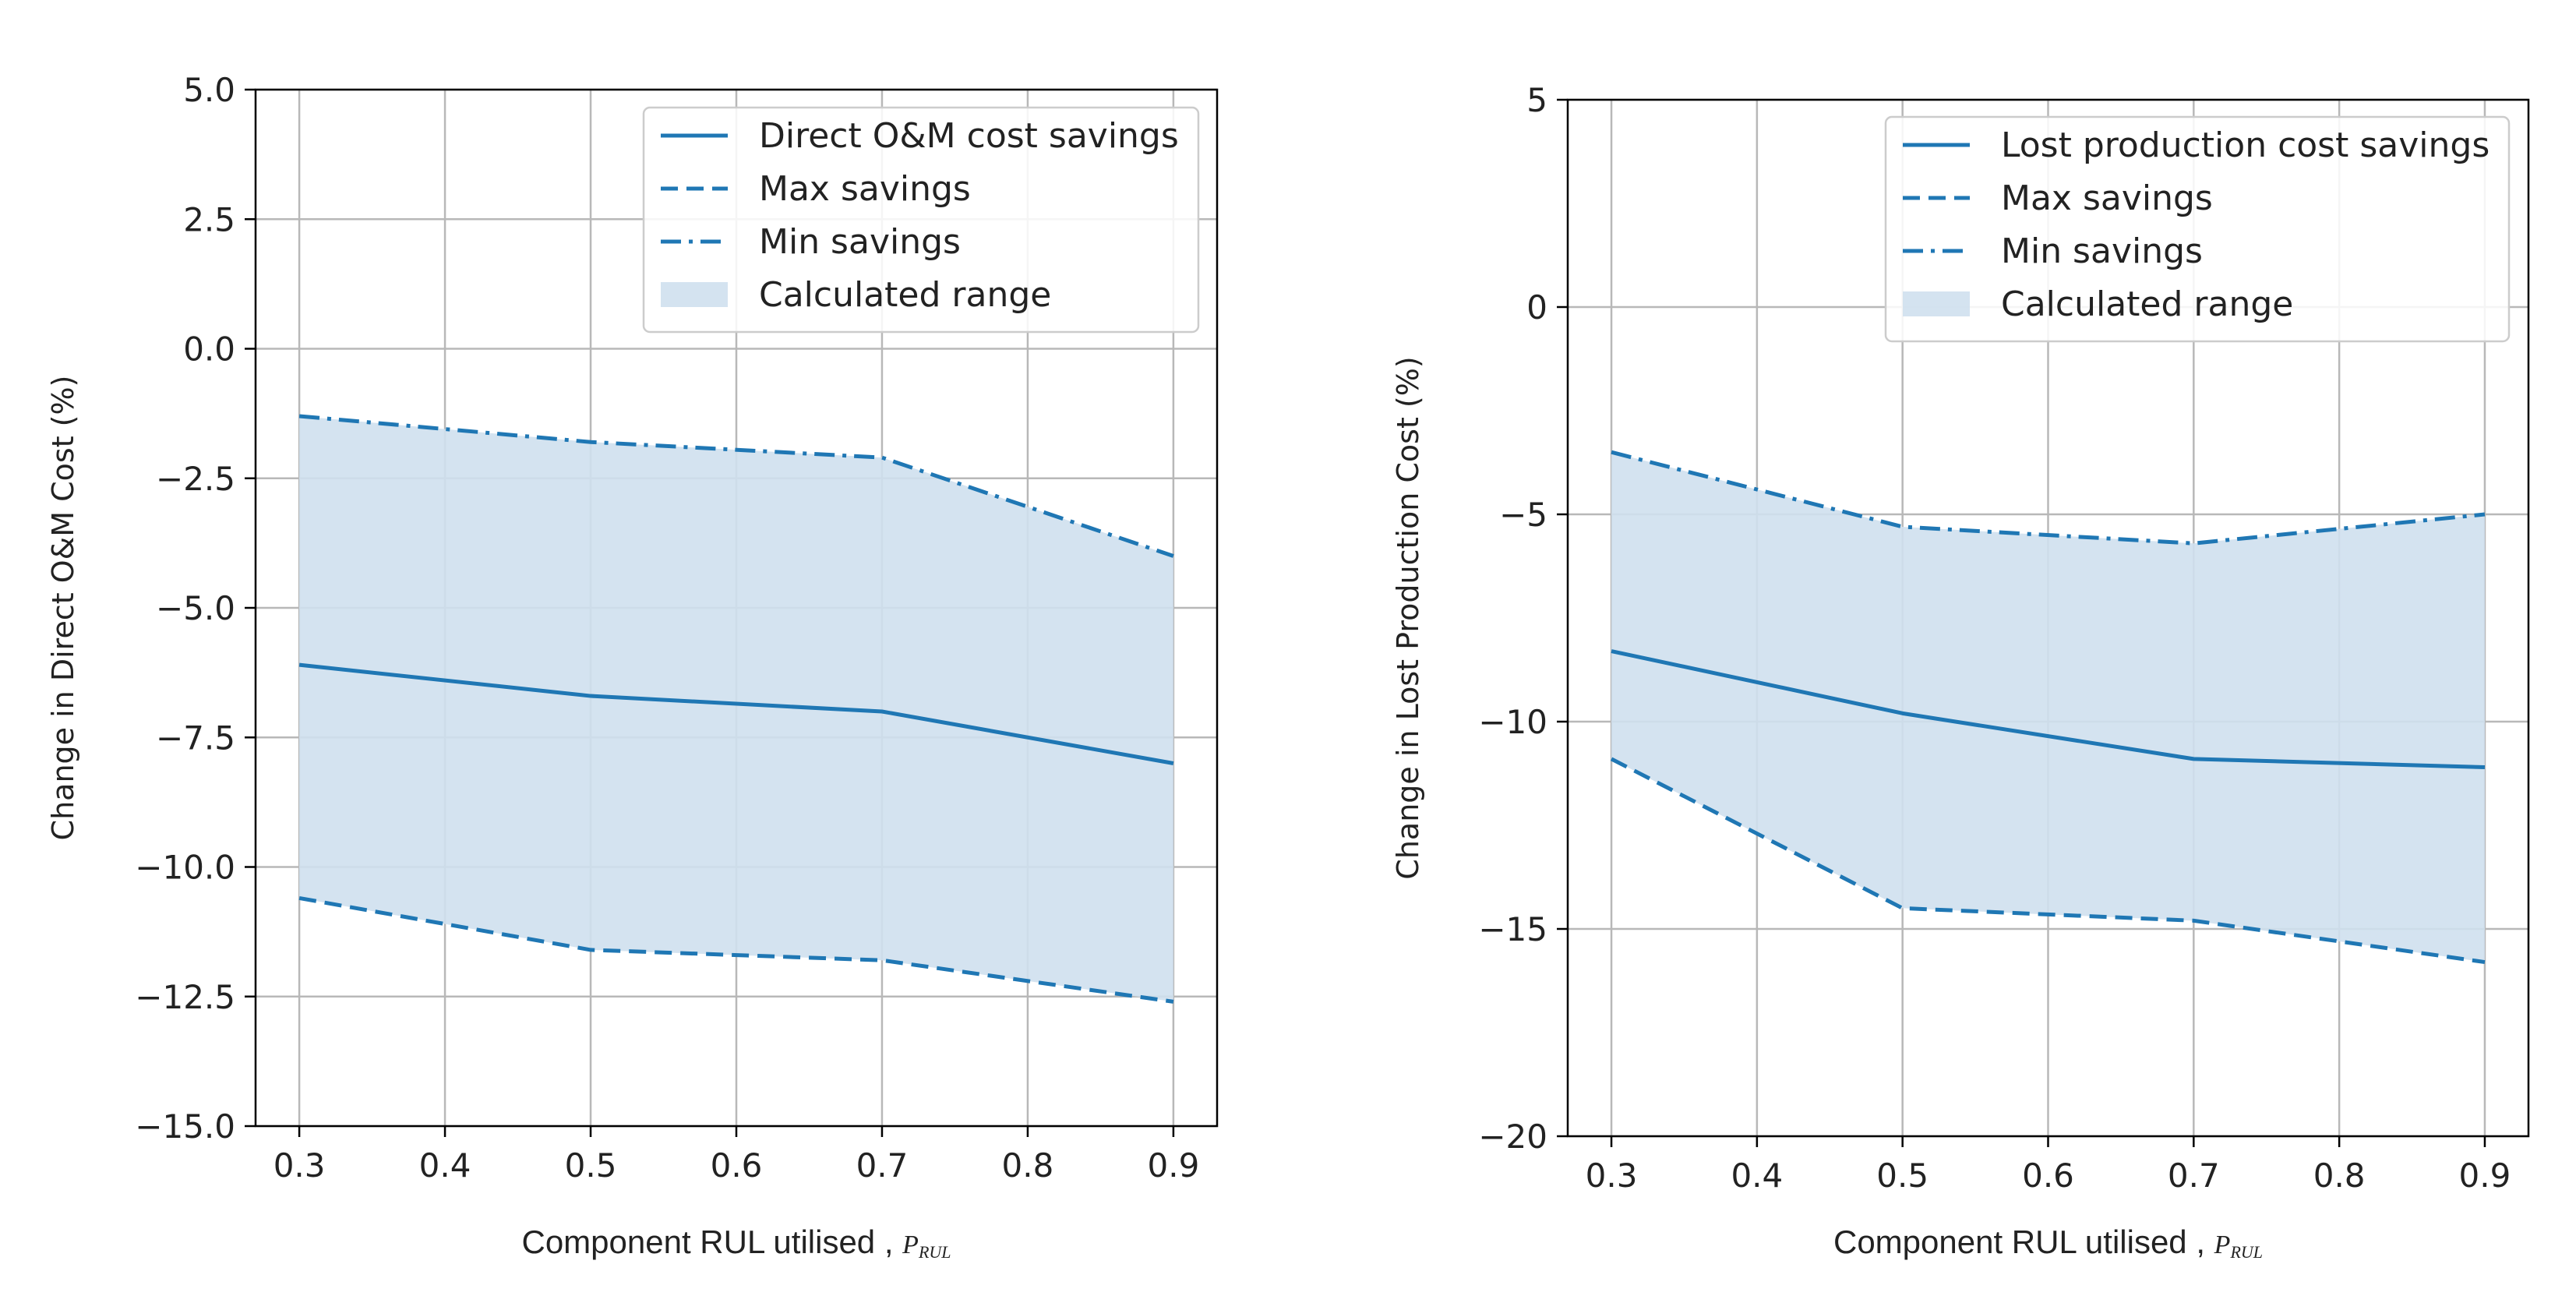 The width and height of the screenshot is (2576, 1303). I want to click on y-tick-label: 5, so click(1536, 100).